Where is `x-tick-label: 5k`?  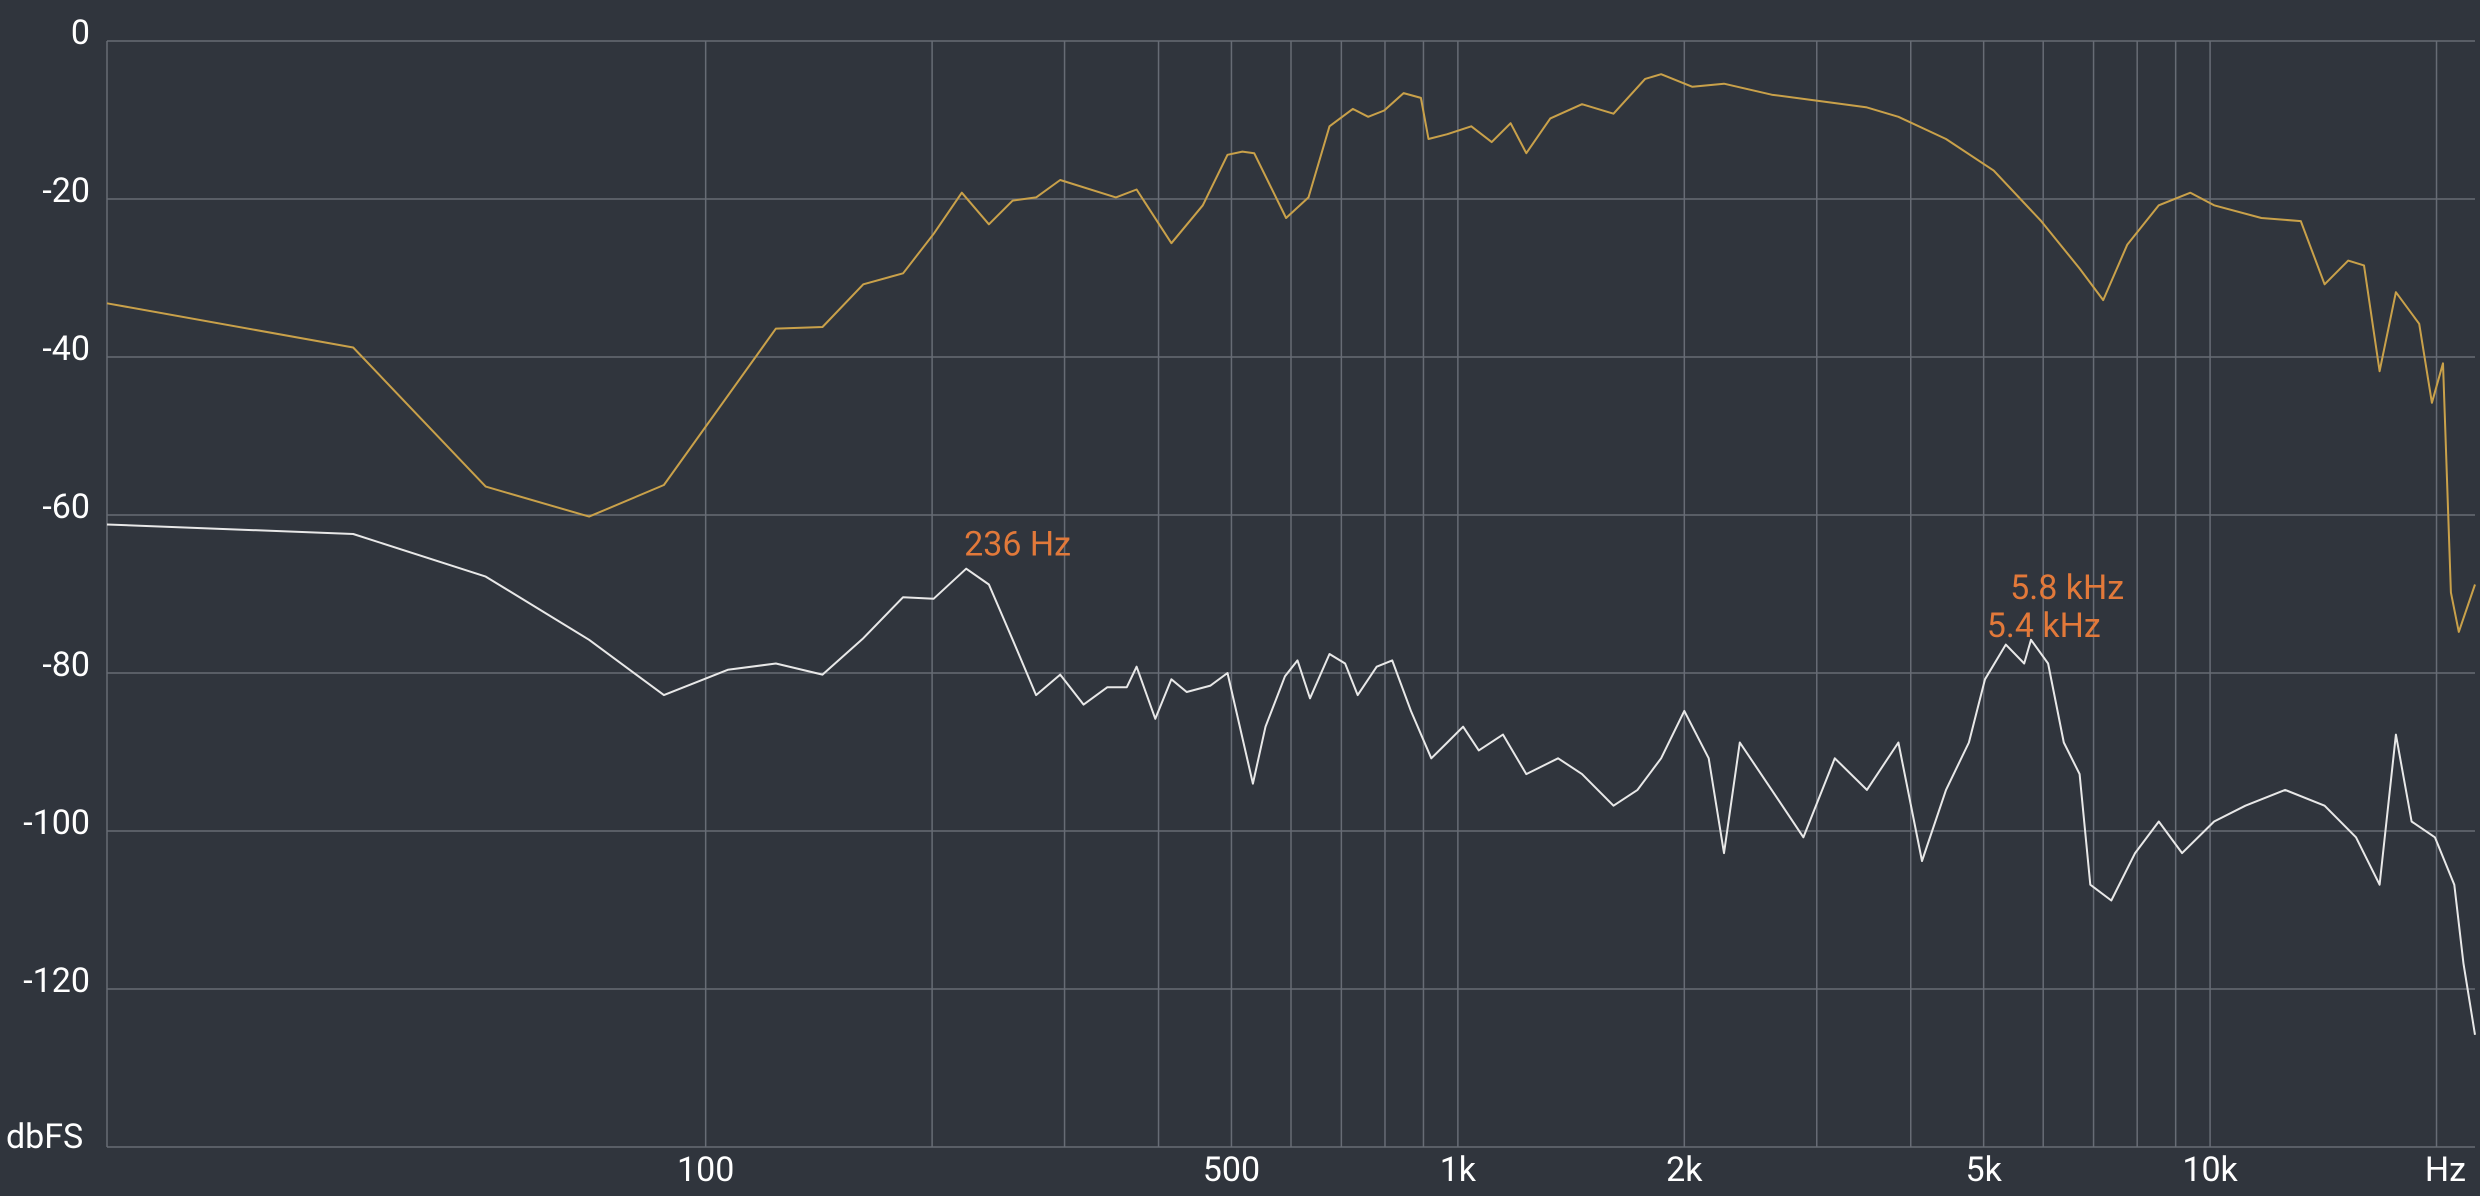
x-tick-label: 5k is located at coordinates (1983, 1170).